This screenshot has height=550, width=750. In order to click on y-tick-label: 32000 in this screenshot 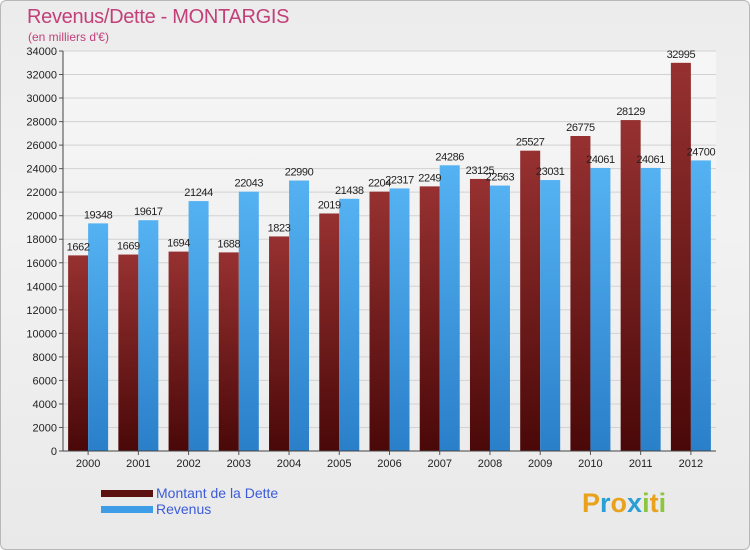, I will do `click(41, 76)`.